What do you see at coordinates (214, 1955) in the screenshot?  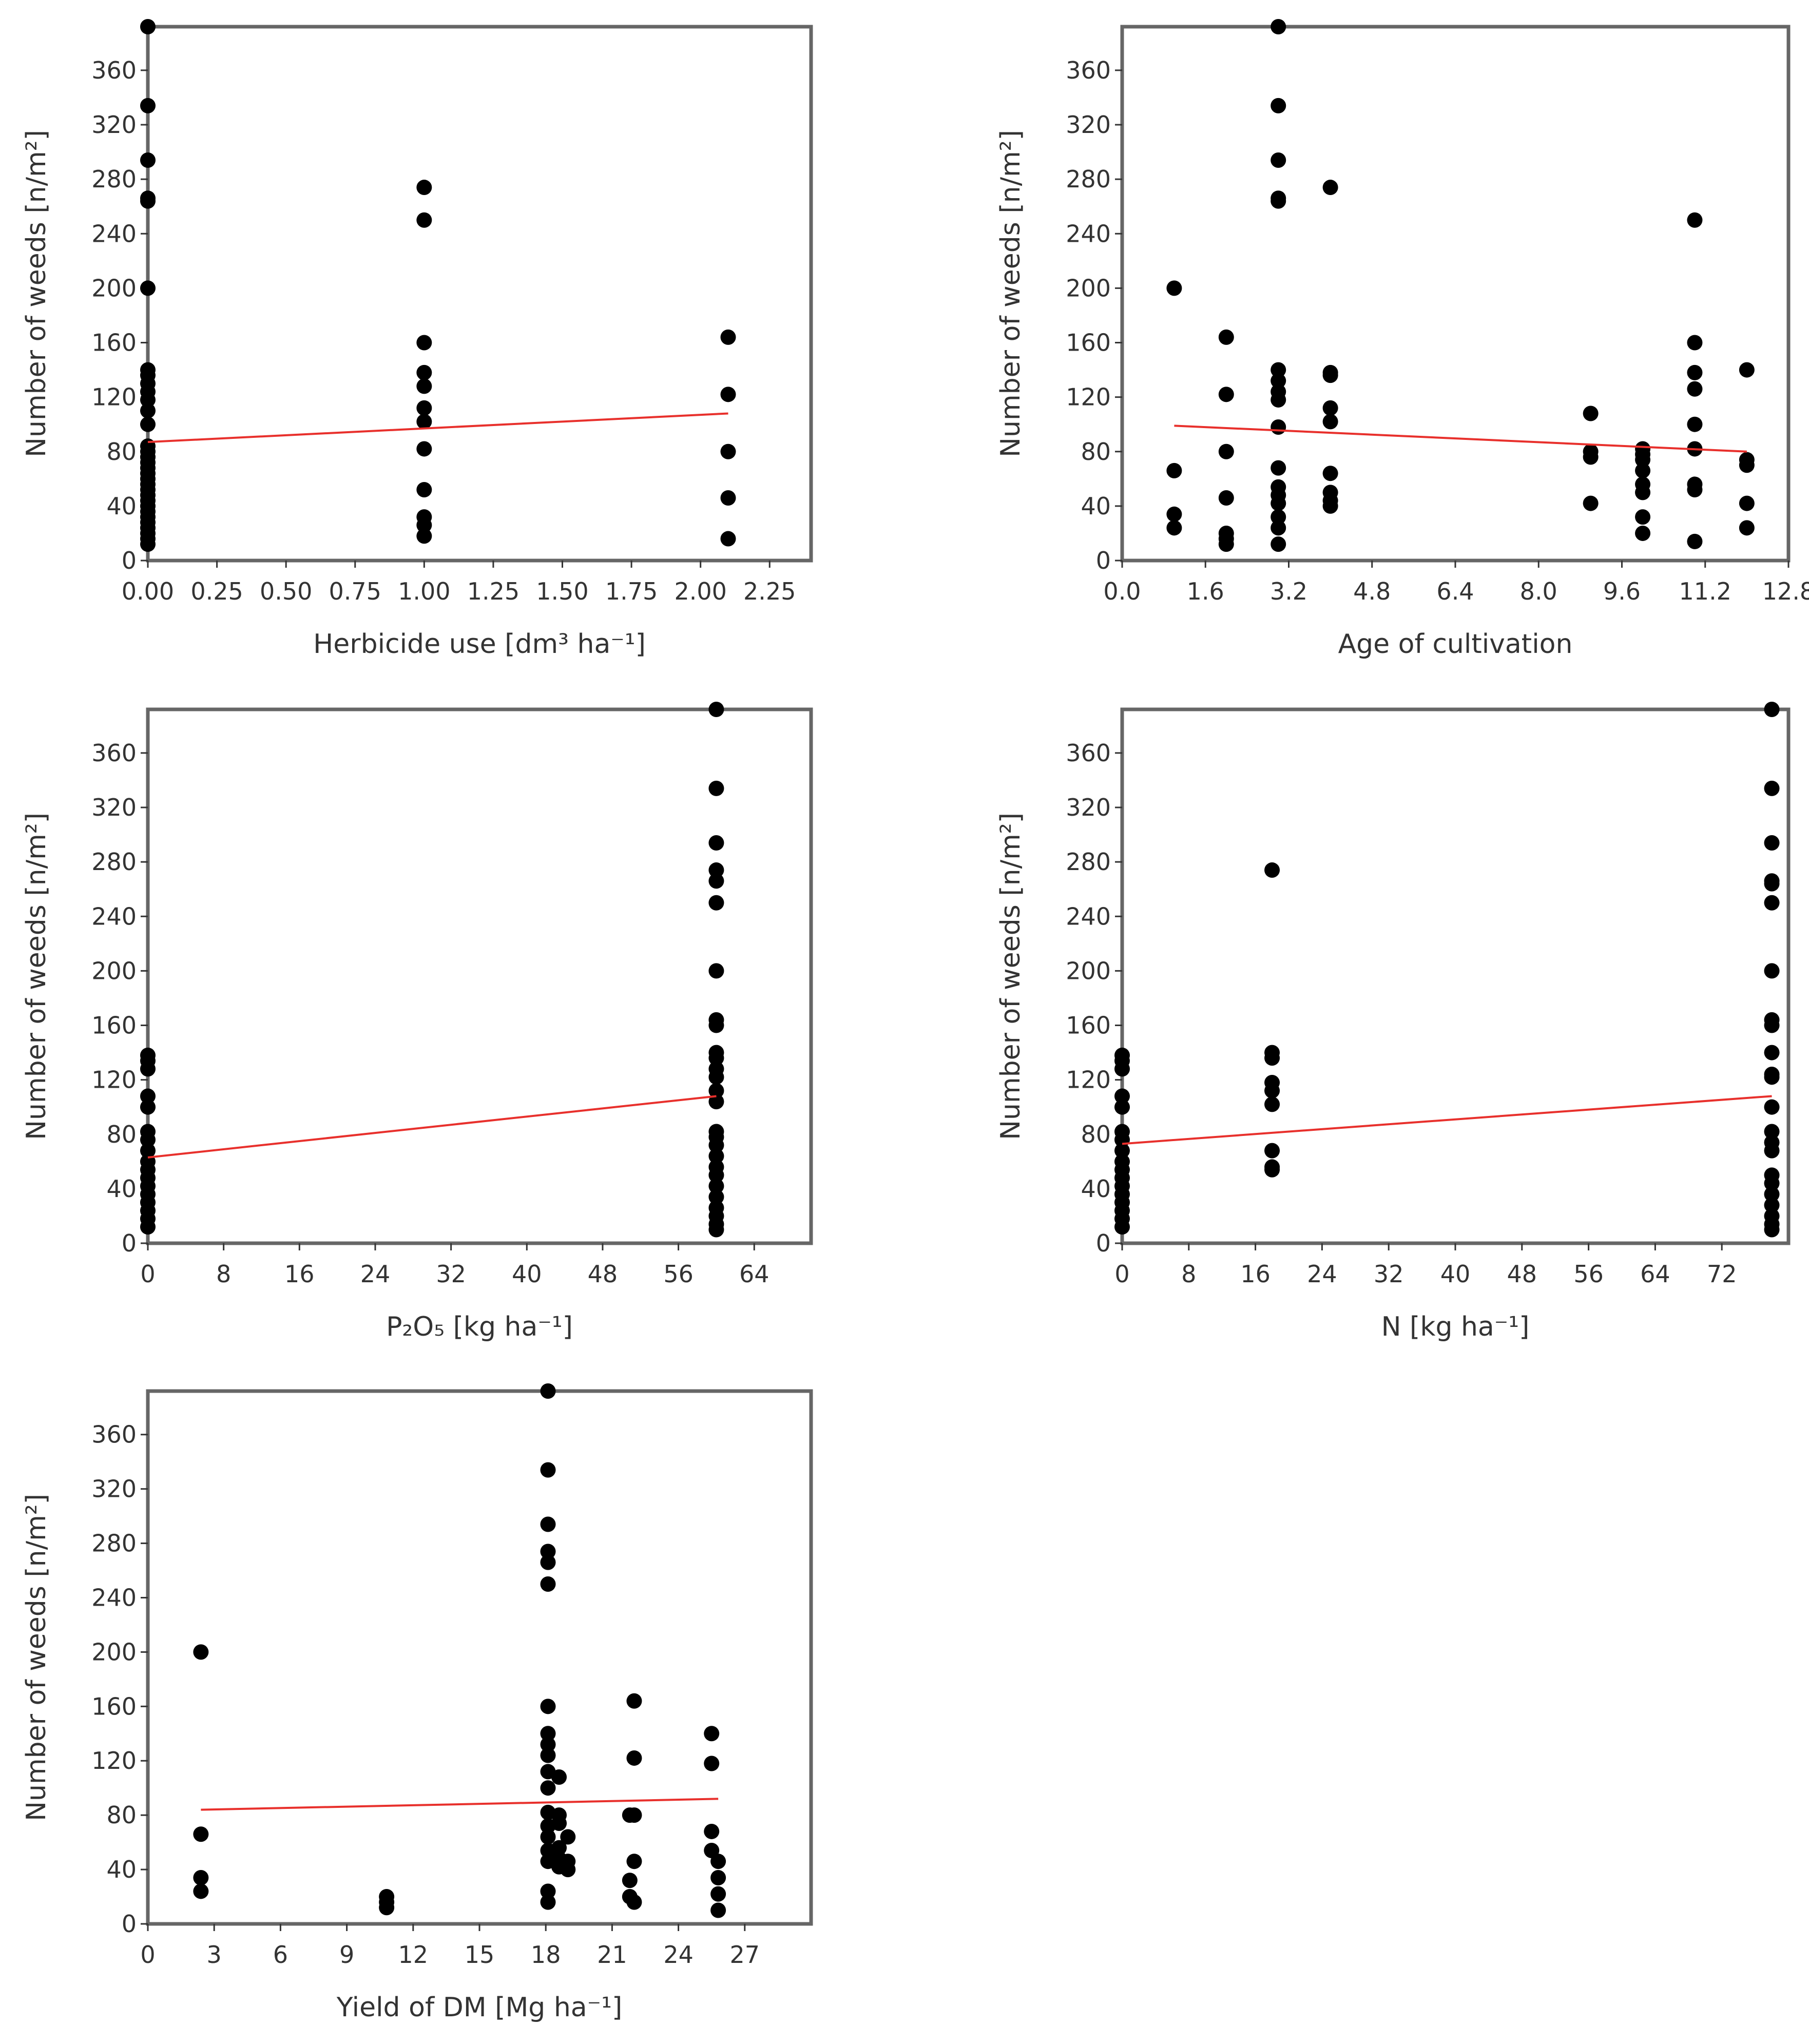 I see `x-tick-label: 3` at bounding box center [214, 1955].